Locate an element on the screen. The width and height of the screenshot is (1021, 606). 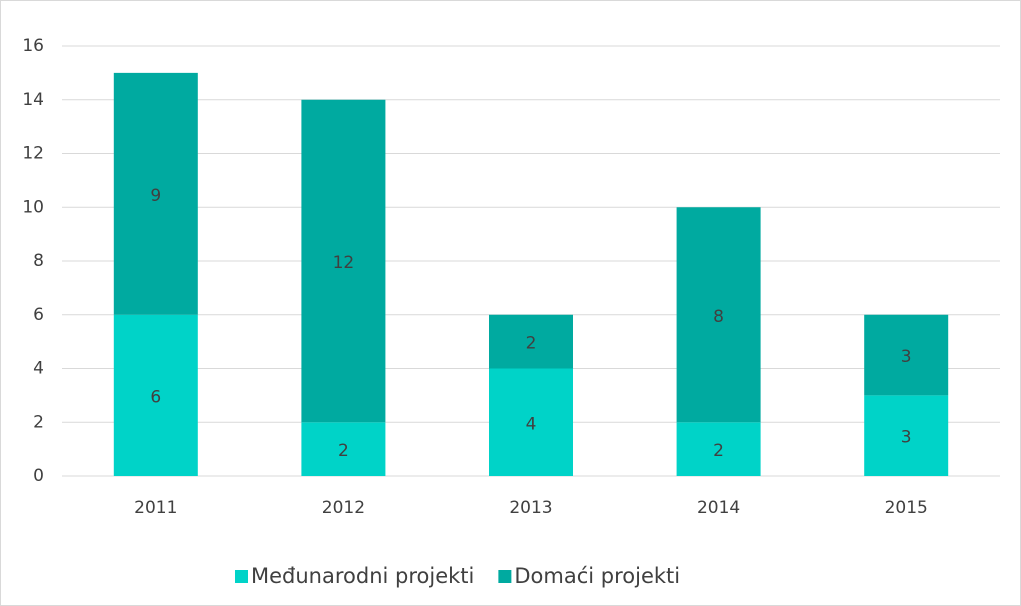
y-tick-label: 8 is located at coordinates (38, 261).